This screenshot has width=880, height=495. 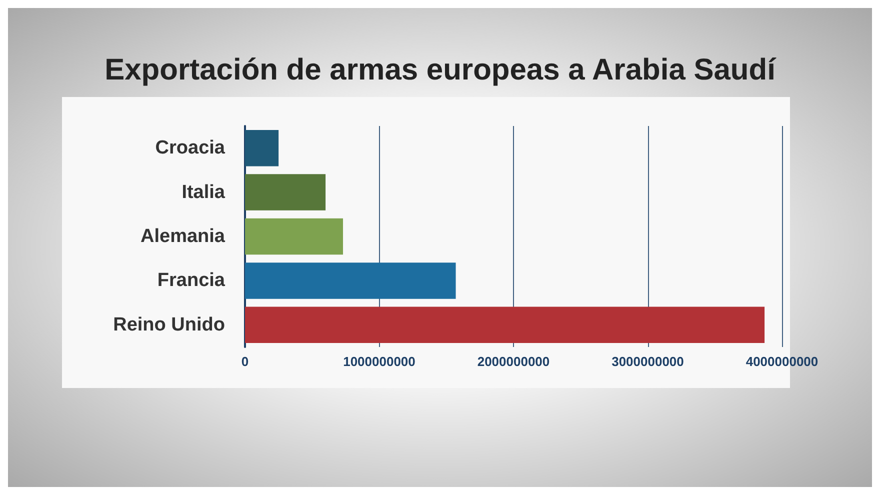 What do you see at coordinates (648, 361) in the screenshot?
I see `x-tick-label: 3000000000` at bounding box center [648, 361].